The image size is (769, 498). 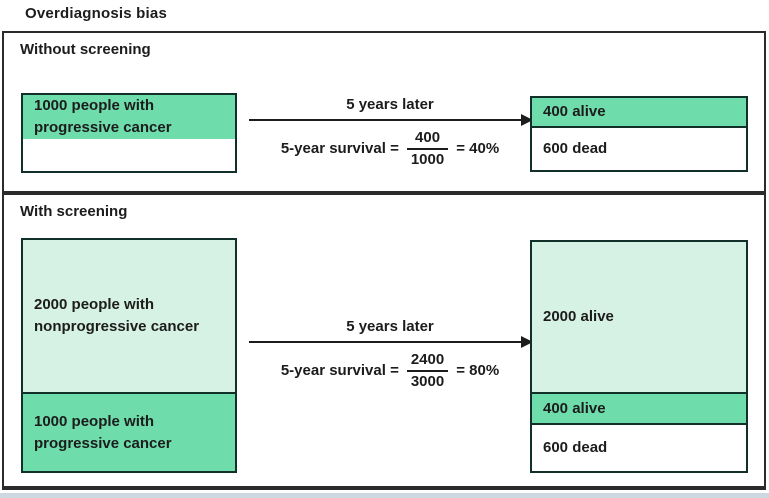 I want to click on box-segment-nonprogressive-cancer: 2000 people with nonprogressive cancer, so click(x=129, y=316).